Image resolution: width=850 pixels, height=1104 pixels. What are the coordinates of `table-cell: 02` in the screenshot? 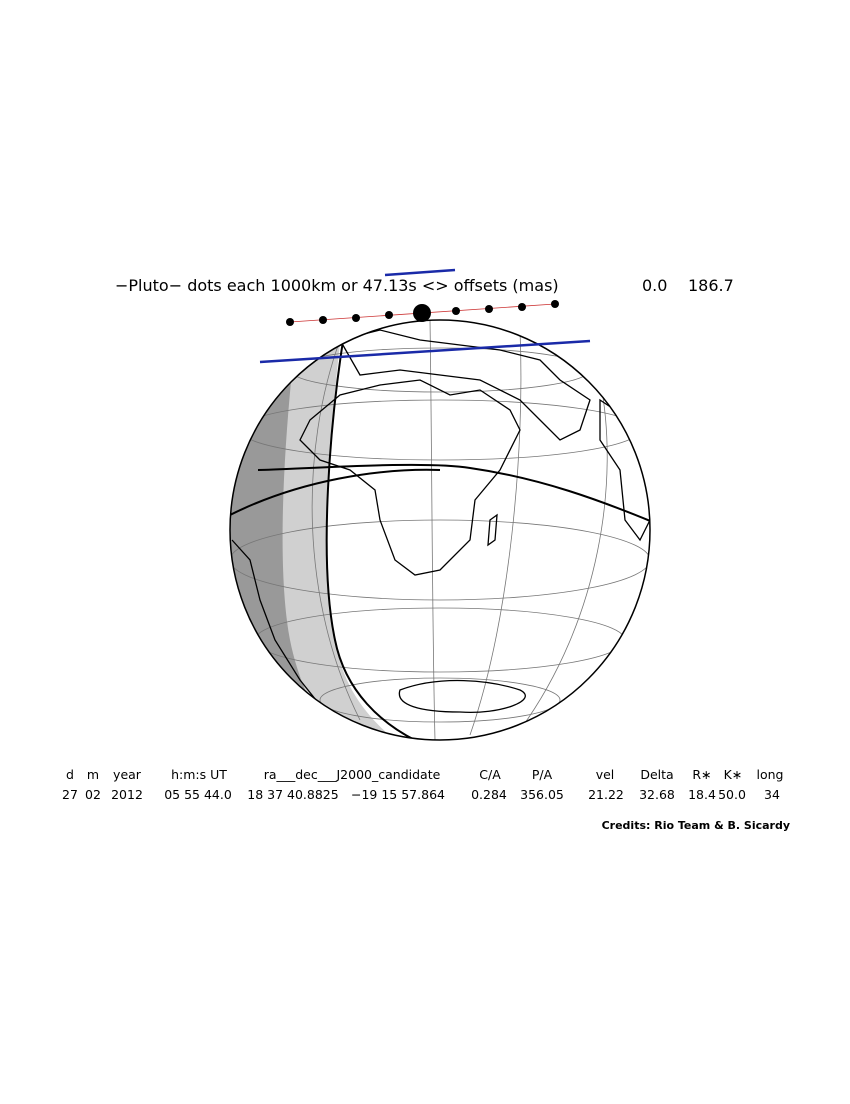 It's located at (93, 794).